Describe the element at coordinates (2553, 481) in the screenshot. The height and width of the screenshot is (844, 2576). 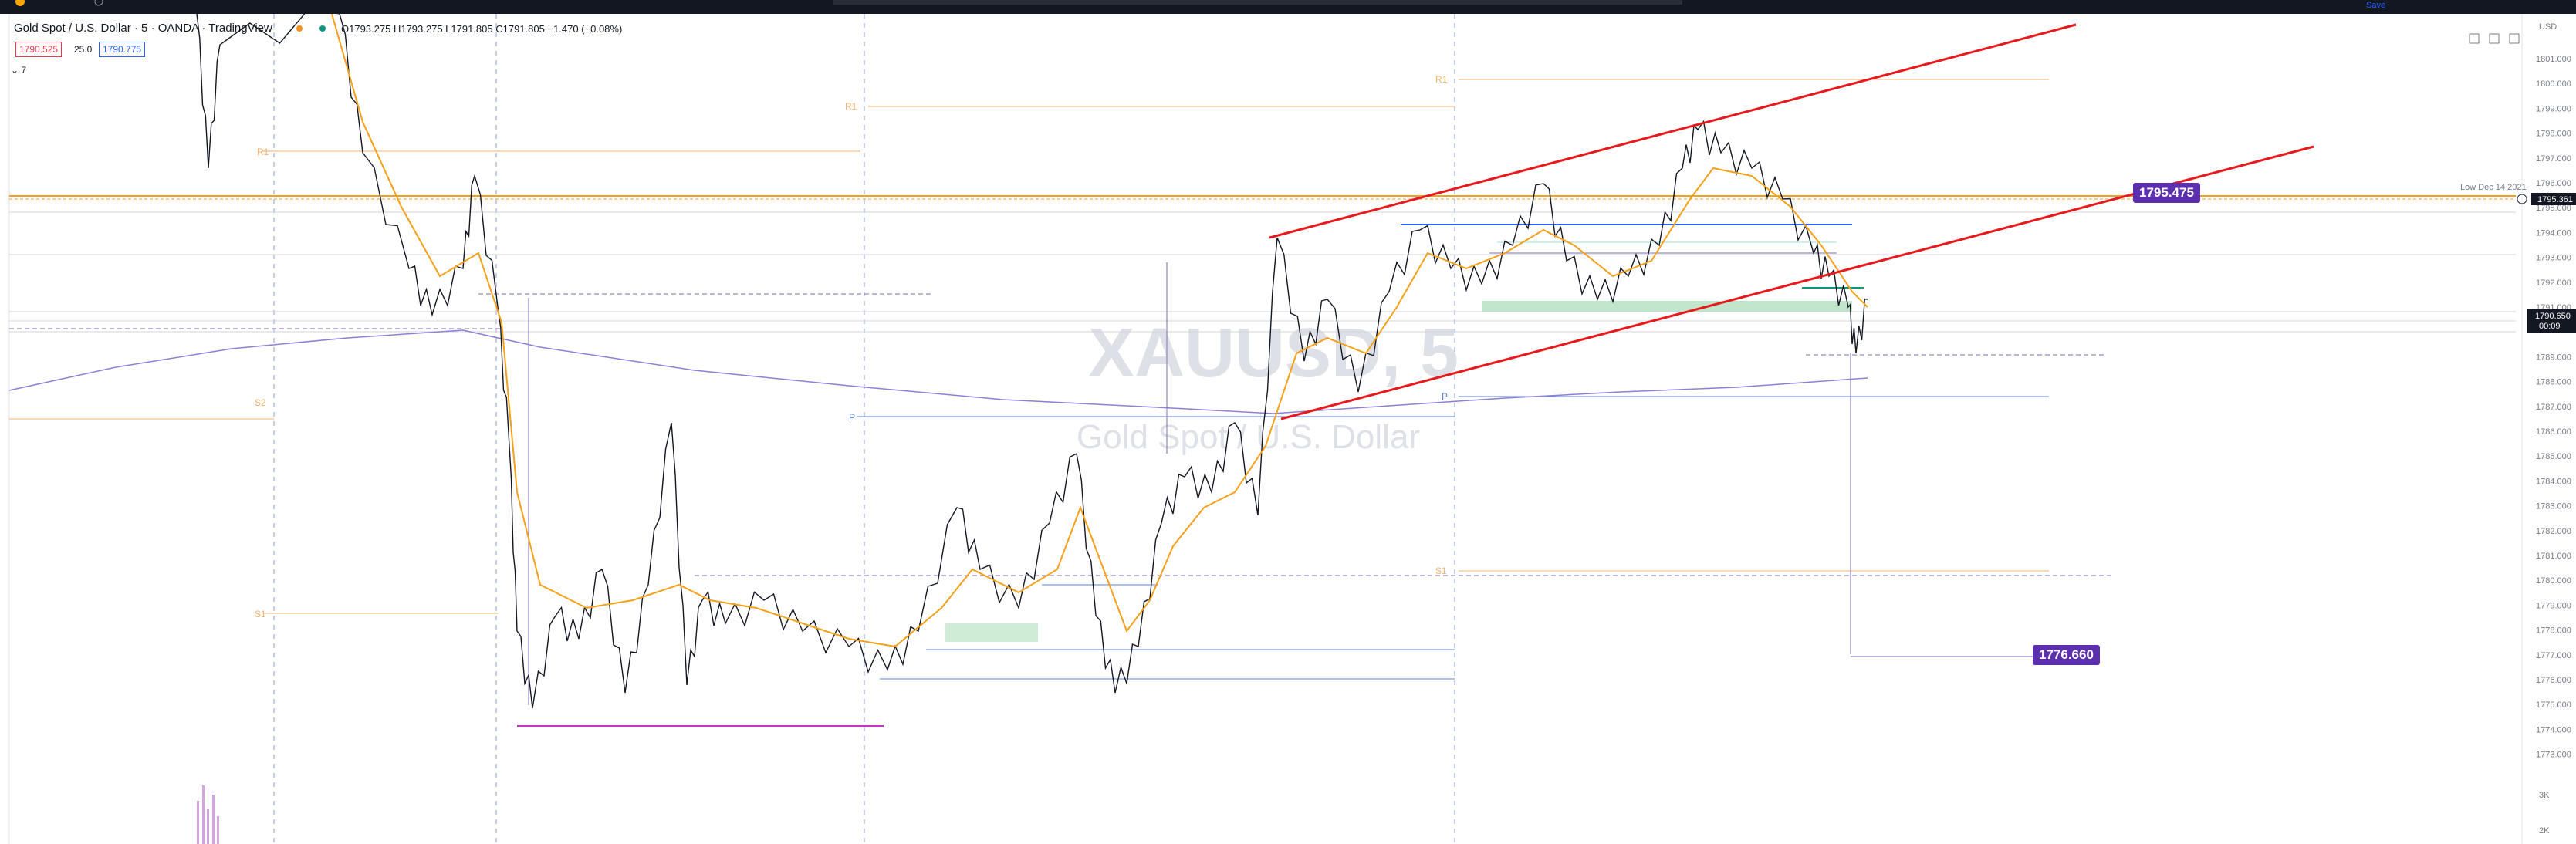
I see `price-tick: 1784.000` at that location.